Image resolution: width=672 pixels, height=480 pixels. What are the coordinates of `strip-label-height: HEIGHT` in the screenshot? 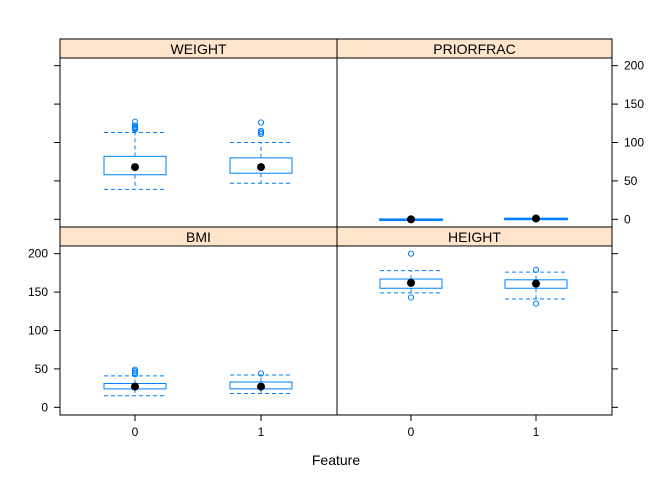 It's located at (474, 237).